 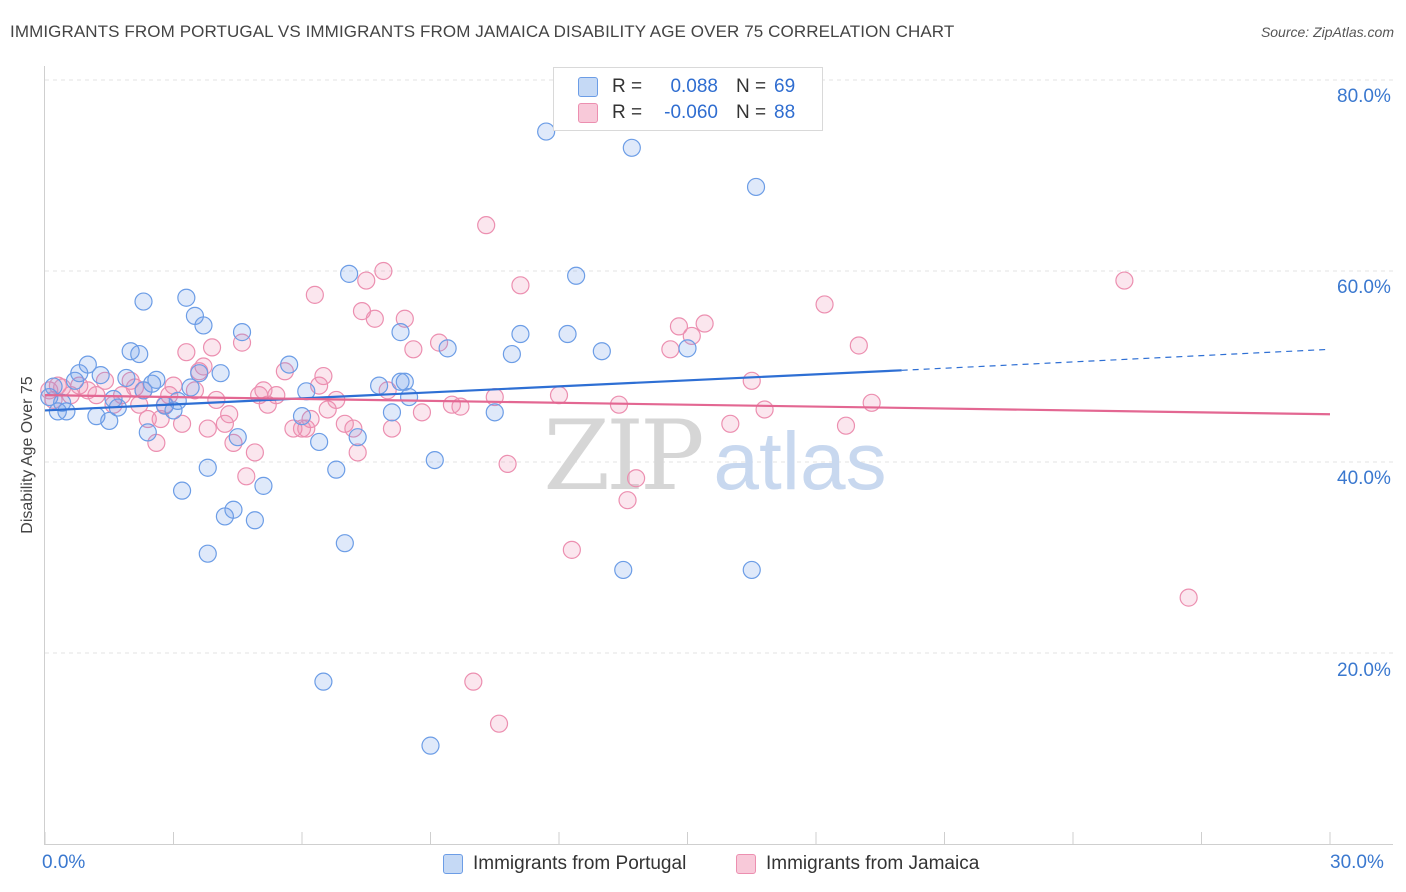 What do you see at coordinates (473, 390) in the screenshot?
I see `portugal-trend-line` at bounding box center [473, 390].